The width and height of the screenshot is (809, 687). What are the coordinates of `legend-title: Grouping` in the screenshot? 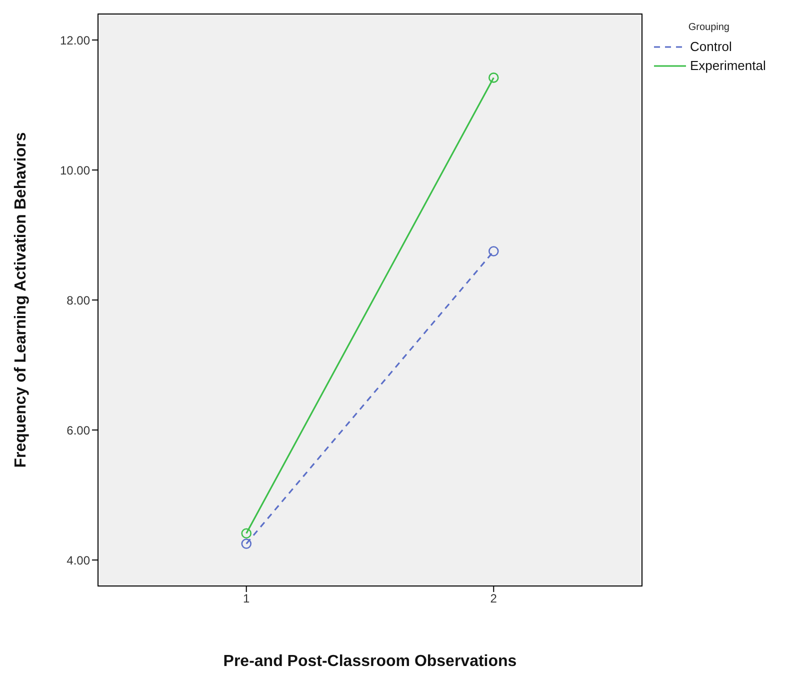 It's located at (708, 27).